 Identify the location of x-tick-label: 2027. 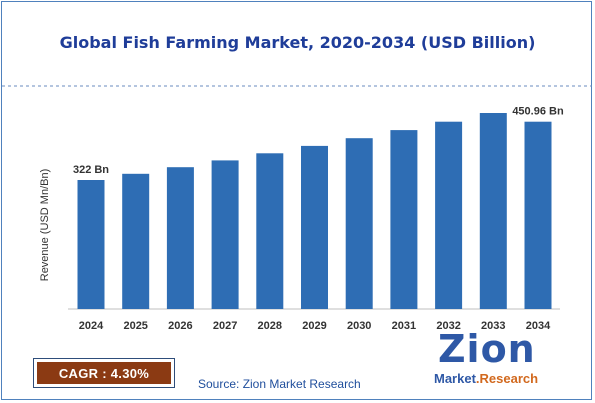
(225, 326).